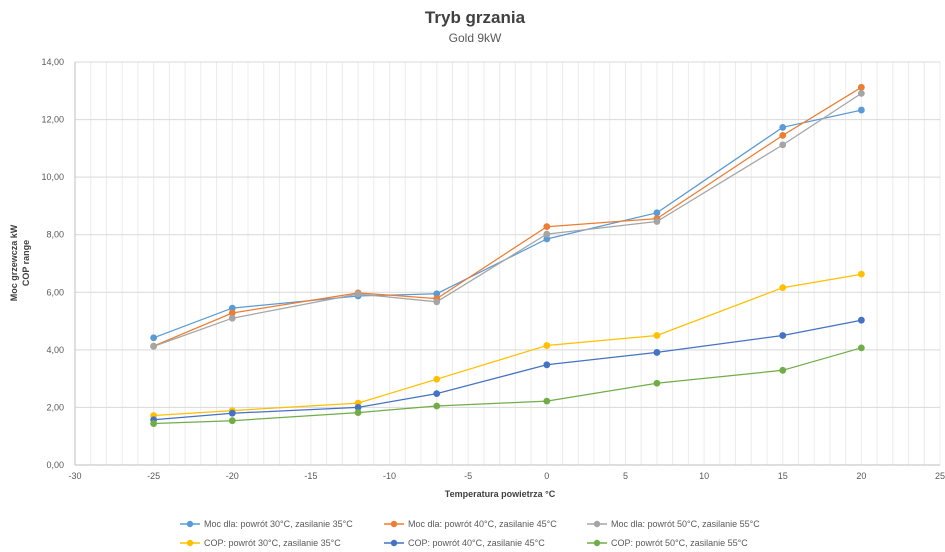 The height and width of the screenshot is (552, 945). I want to click on legend-item: Moc dla: powrót 30°C, zasilanie 35°C, so click(266, 524).